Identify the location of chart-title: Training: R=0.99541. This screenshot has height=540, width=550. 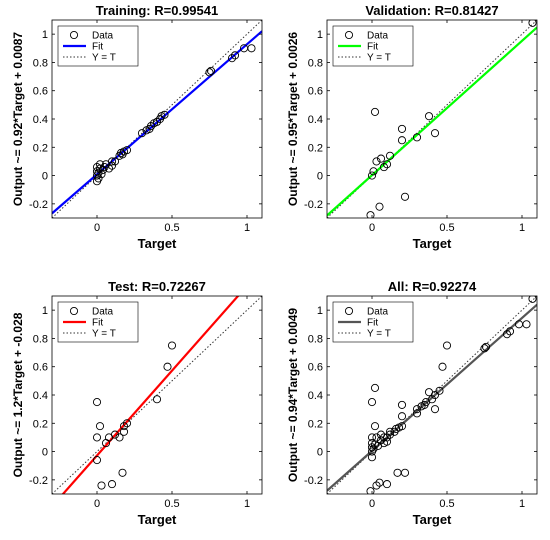
(157, 10).